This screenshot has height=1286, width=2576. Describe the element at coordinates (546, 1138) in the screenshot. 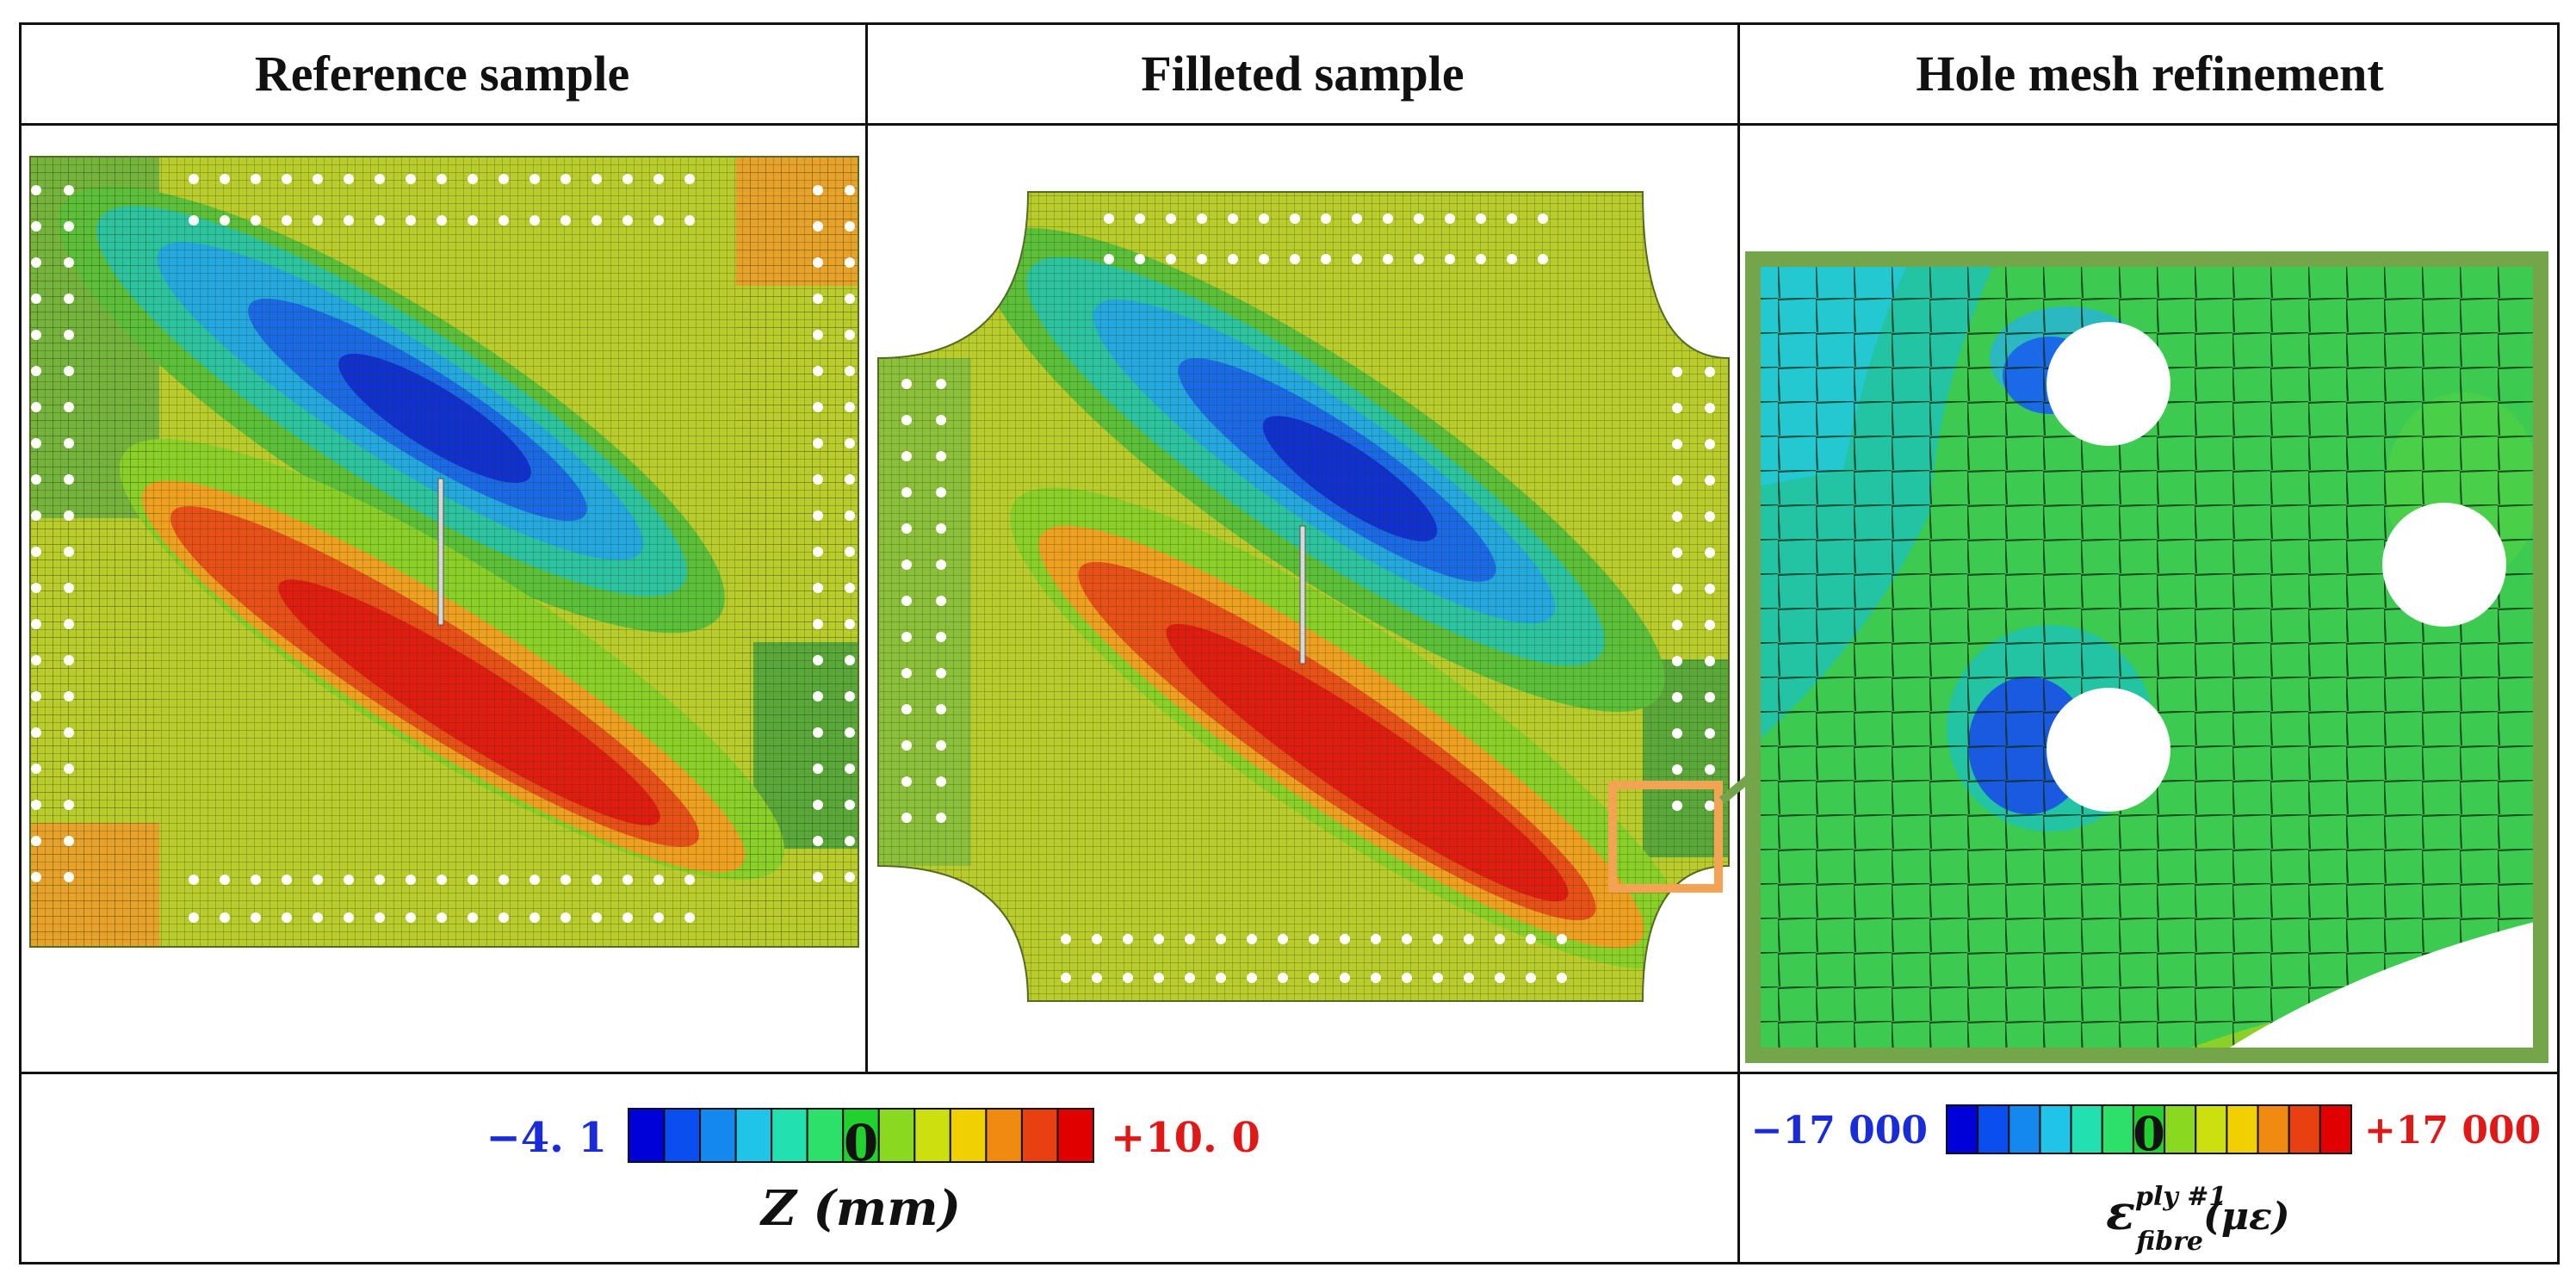

I see `legend-z-min-label: −4. 1` at that location.